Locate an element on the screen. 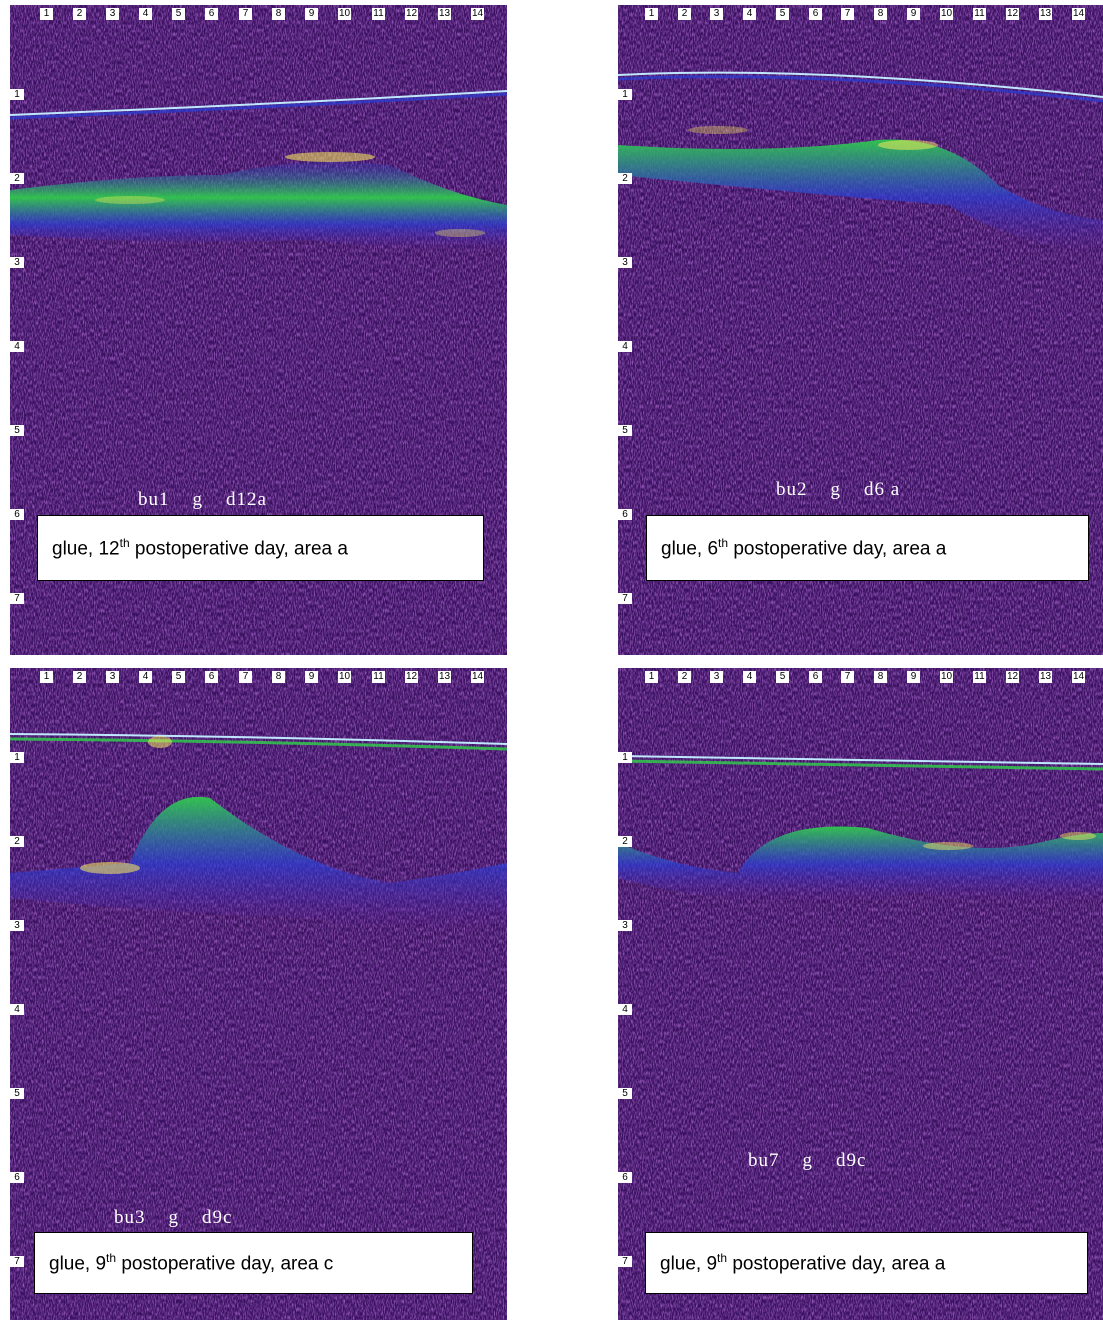 This screenshot has height=1320, width=1103. caption-box: glue, 9th postoperative day, area a is located at coordinates (866, 1263).